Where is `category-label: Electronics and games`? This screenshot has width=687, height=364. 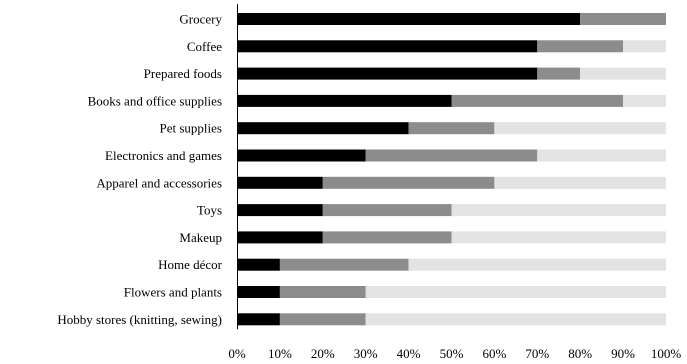 category-label: Electronics and games is located at coordinates (163, 155).